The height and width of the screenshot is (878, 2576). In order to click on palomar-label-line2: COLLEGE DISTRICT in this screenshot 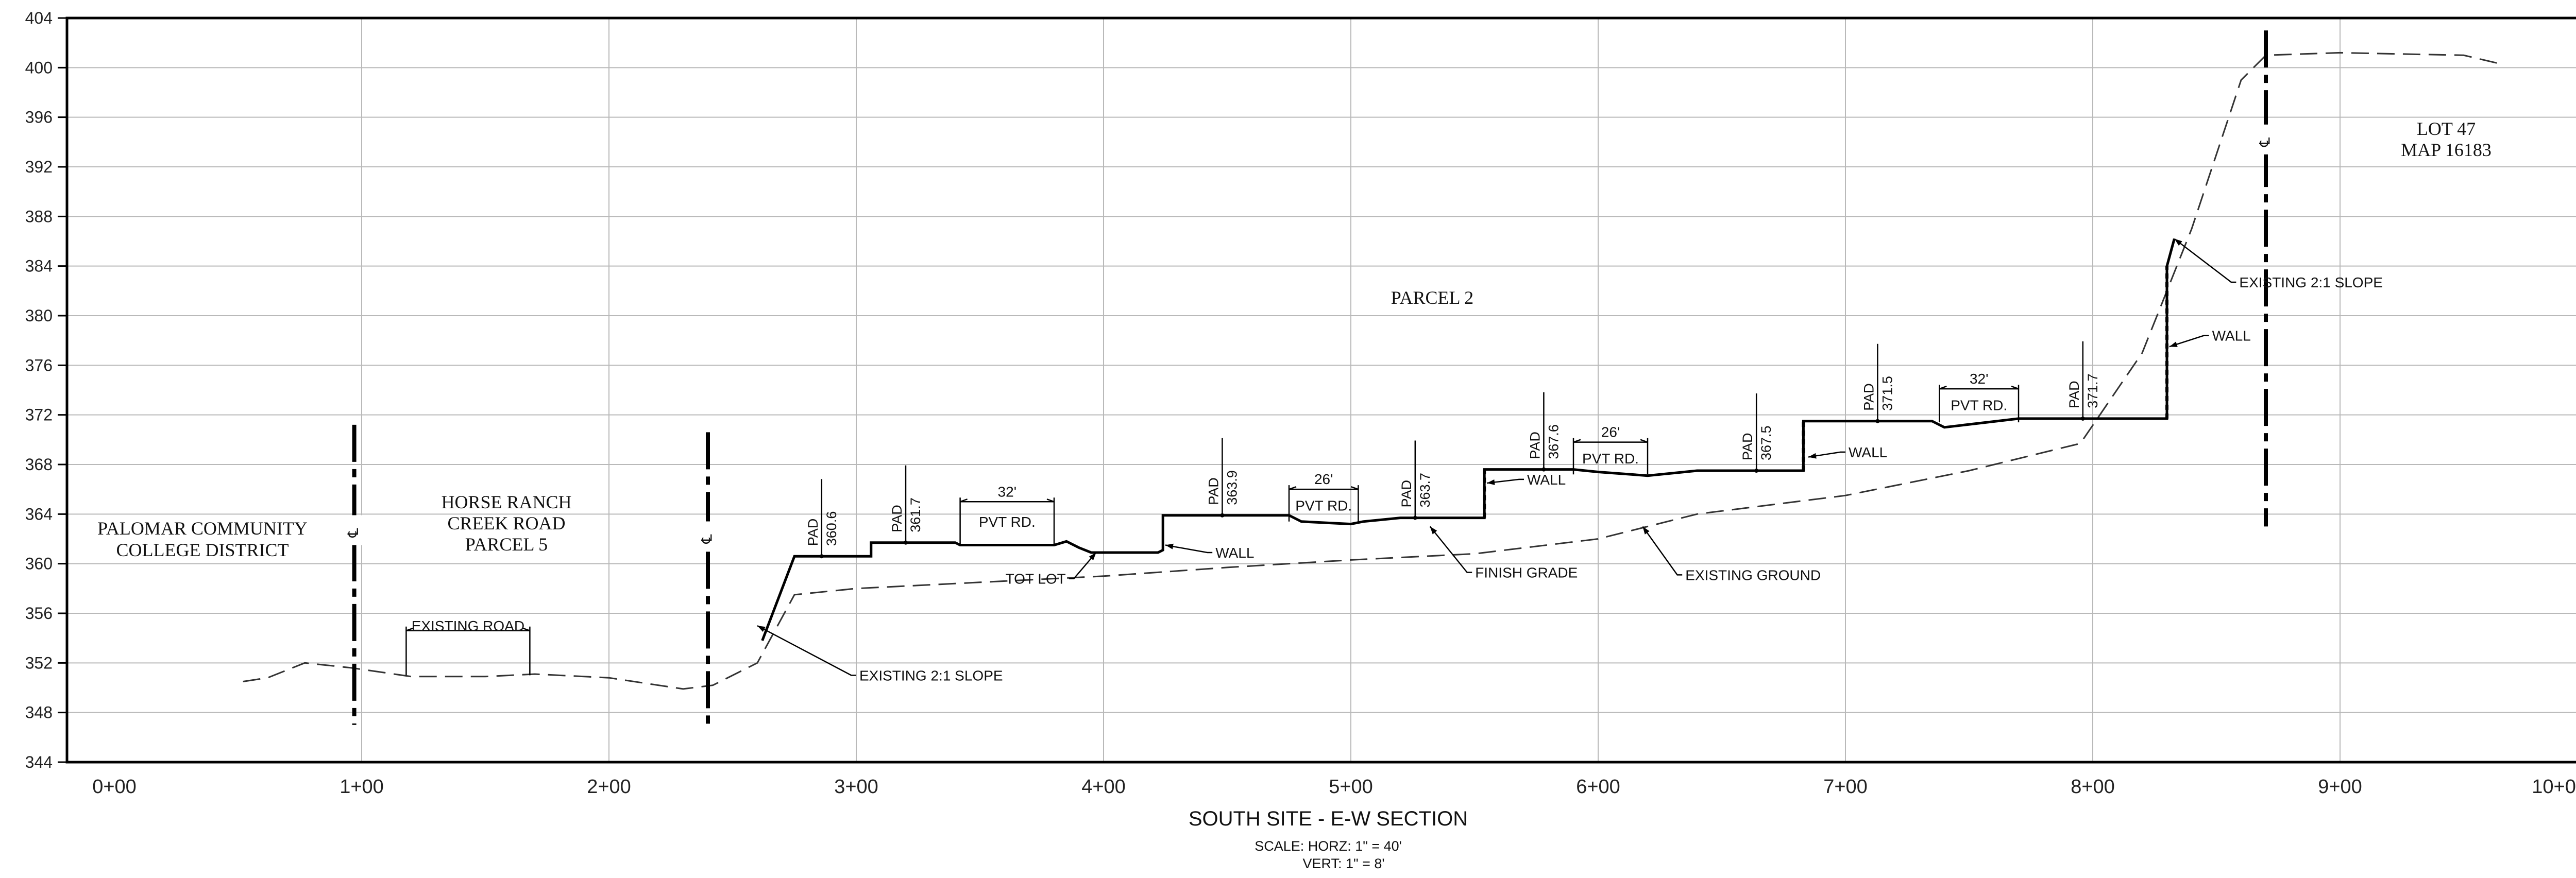, I will do `click(202, 550)`.